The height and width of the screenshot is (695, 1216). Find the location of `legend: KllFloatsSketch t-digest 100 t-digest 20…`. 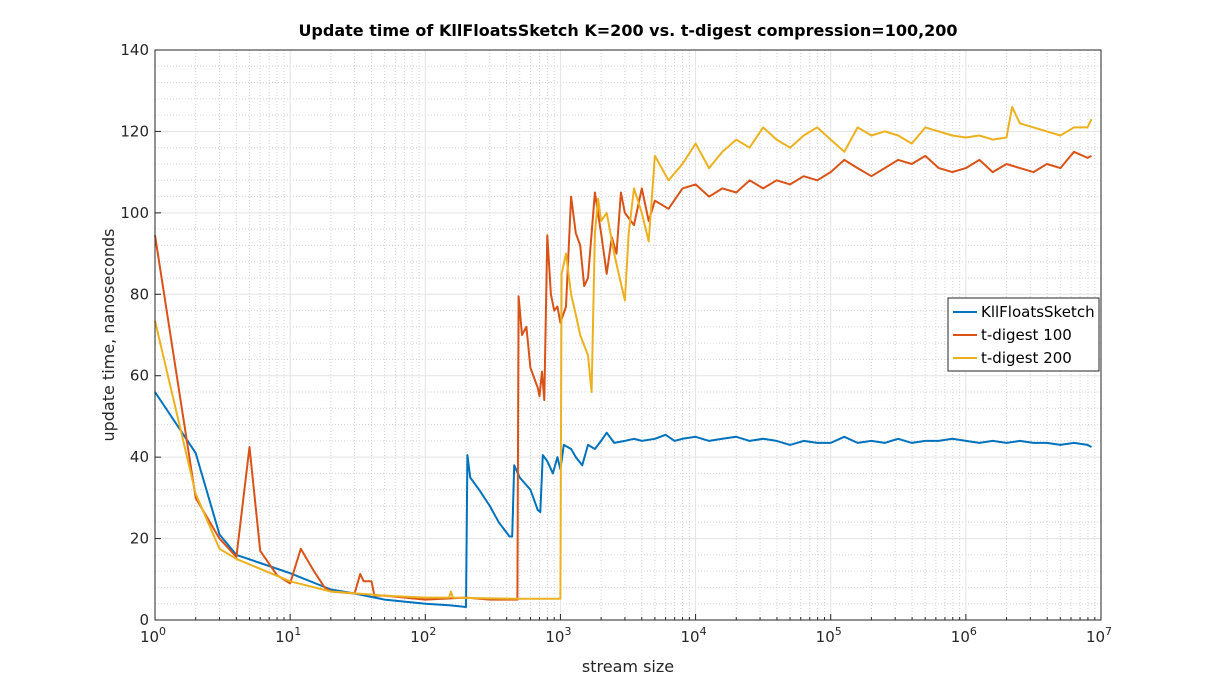

legend: KllFloatsSketch t-digest 100 t-digest 20… is located at coordinates (1023, 334).